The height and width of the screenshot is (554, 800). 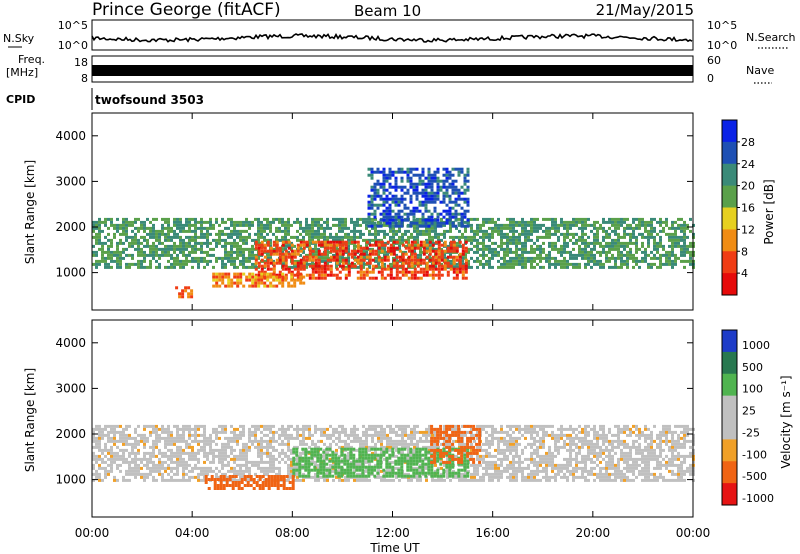 I want to click on velocity-colorbar-tick-label: -25, so click(x=751, y=432).